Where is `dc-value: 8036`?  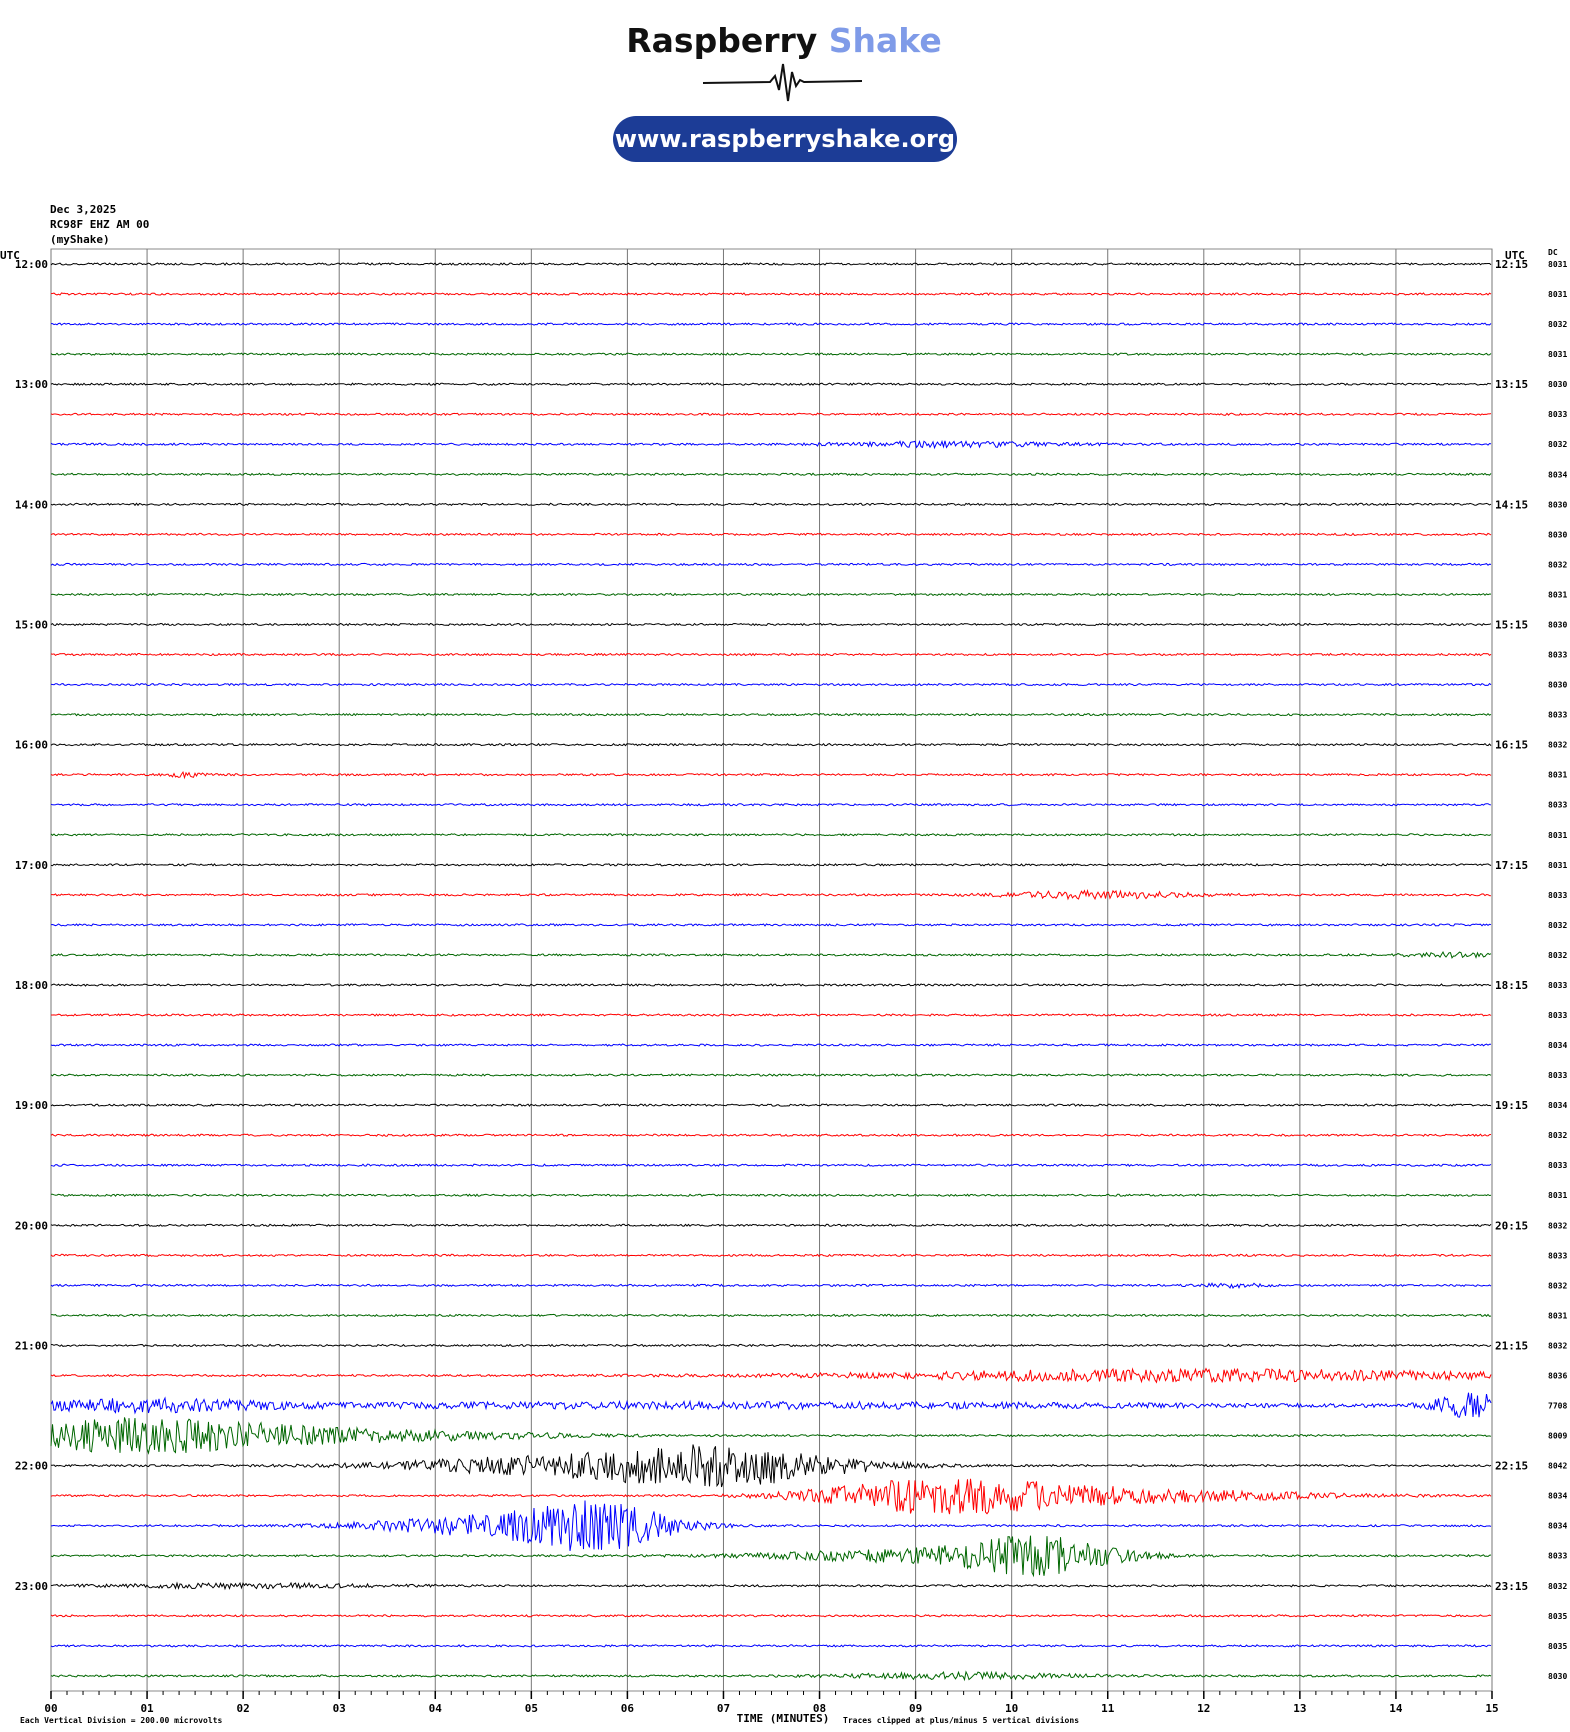 dc-value: 8036 is located at coordinates (1557, 1375).